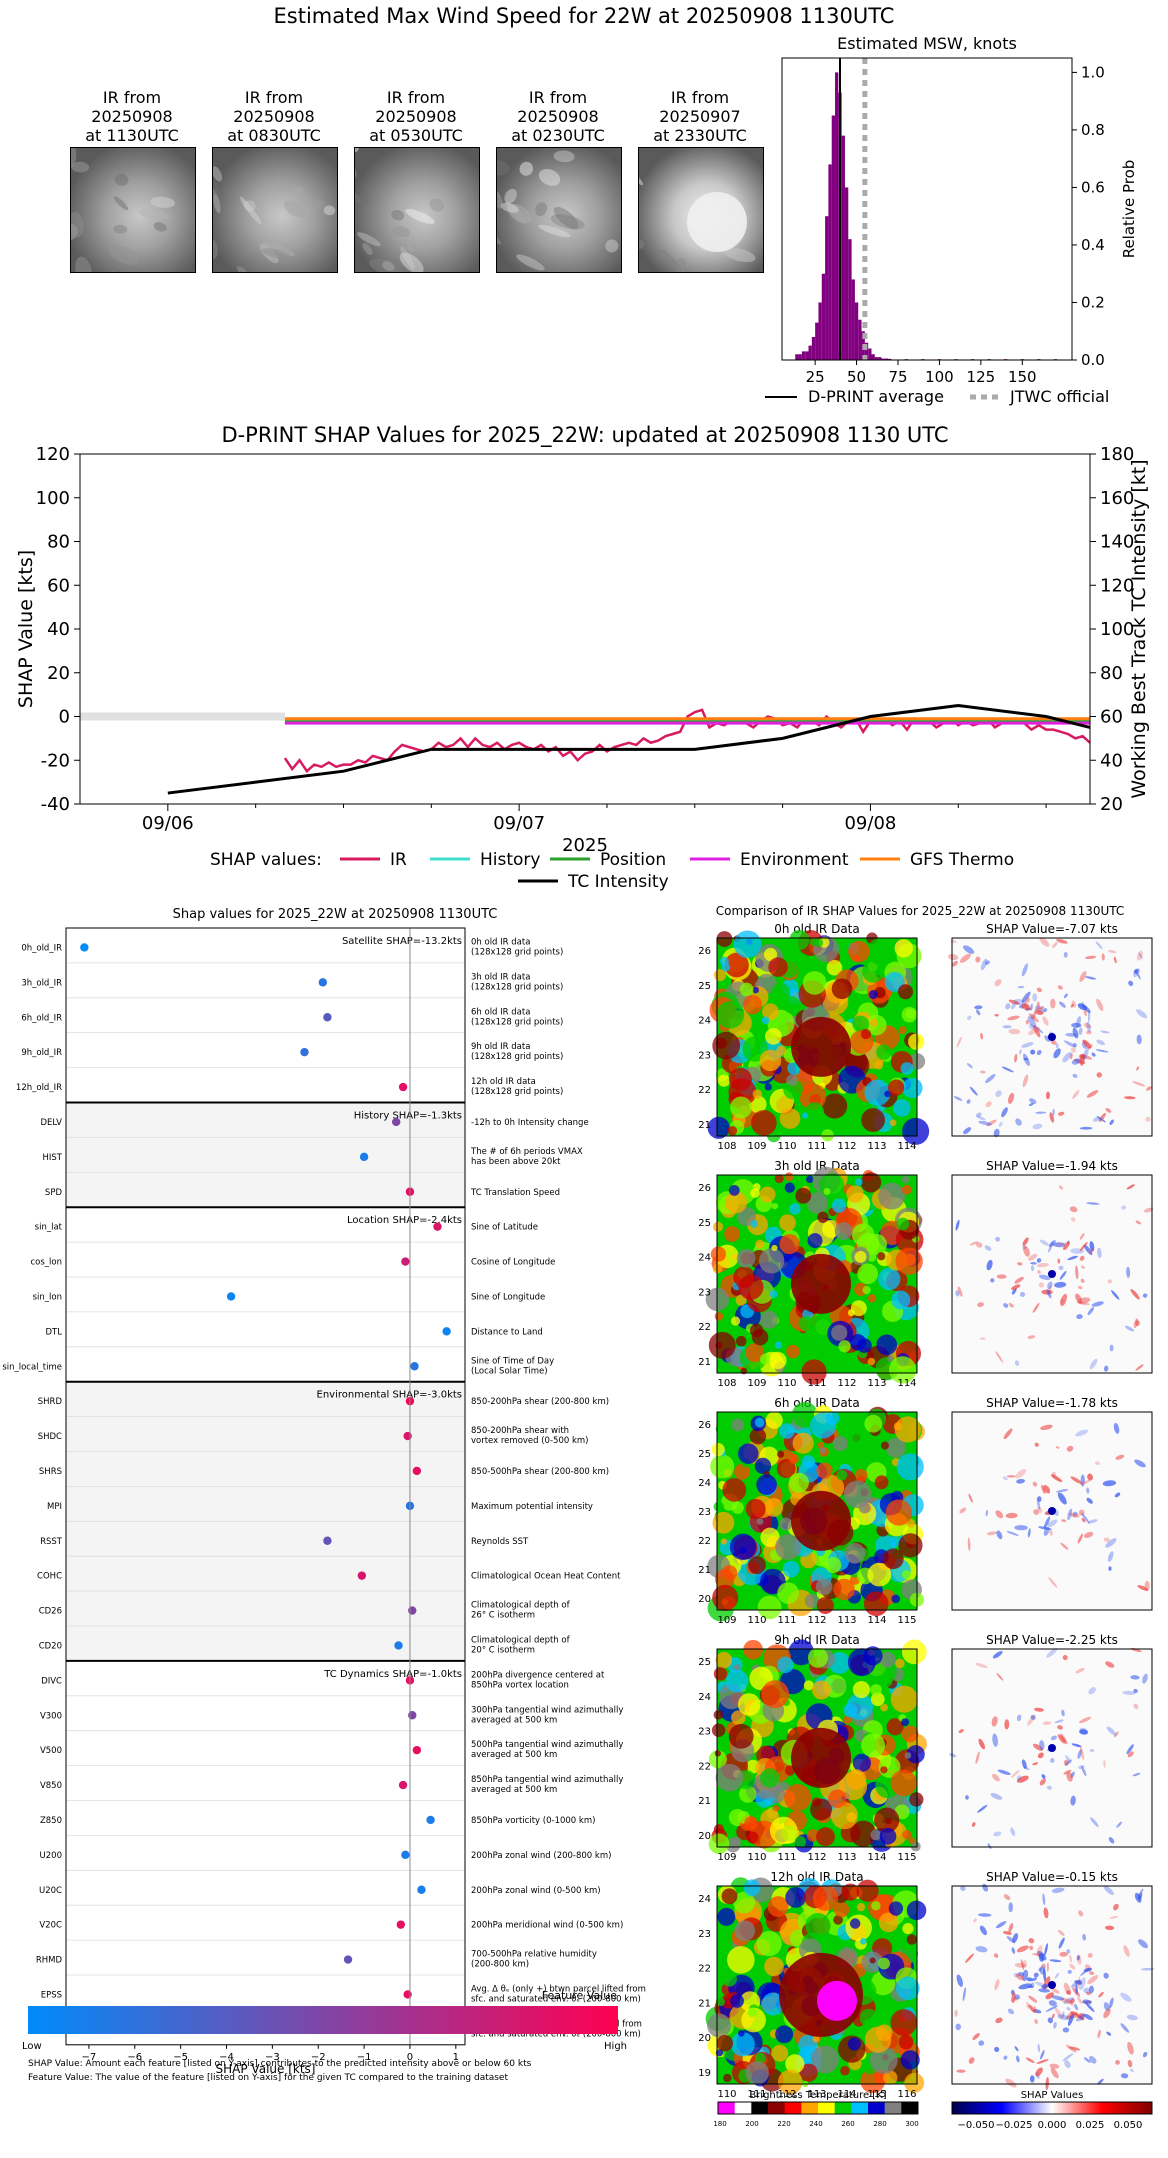 The width and height of the screenshot is (1168, 2158). I want to click on ir-thumbnail-image, so click(275, 210).